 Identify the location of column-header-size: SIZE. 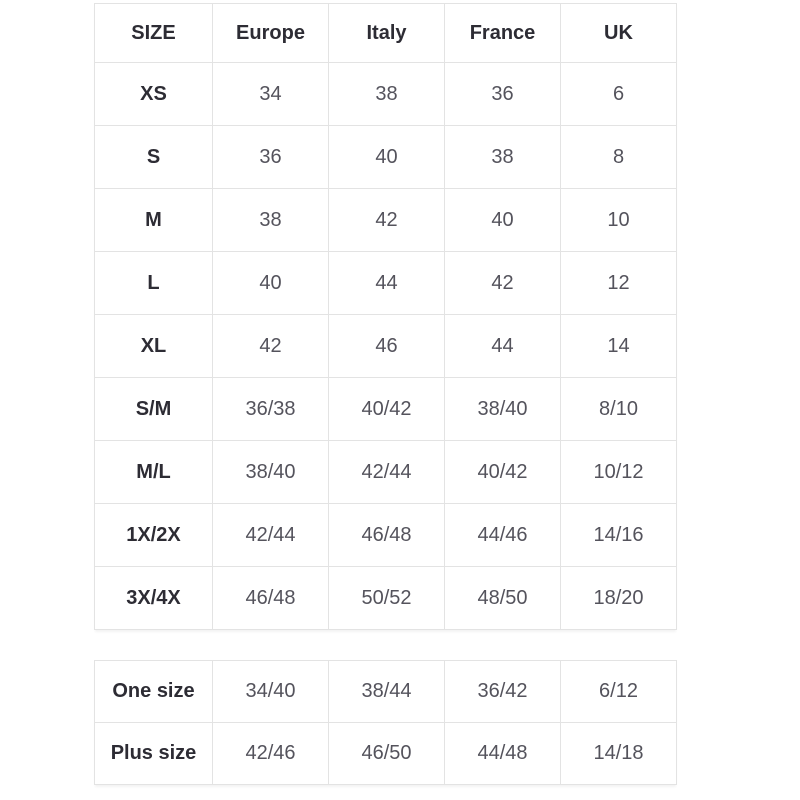
(153, 33).